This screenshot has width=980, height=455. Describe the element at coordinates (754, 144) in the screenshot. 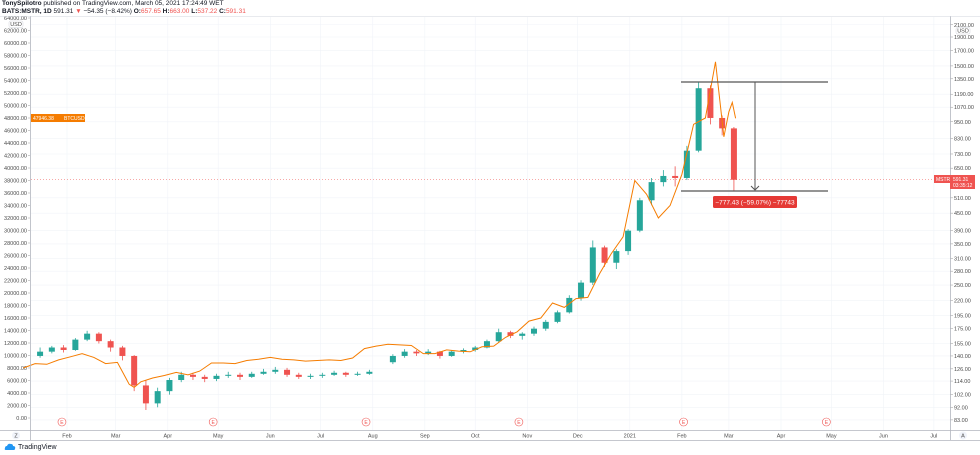

I see `measure-tool: −777.43 (−59.07%) −77743` at that location.